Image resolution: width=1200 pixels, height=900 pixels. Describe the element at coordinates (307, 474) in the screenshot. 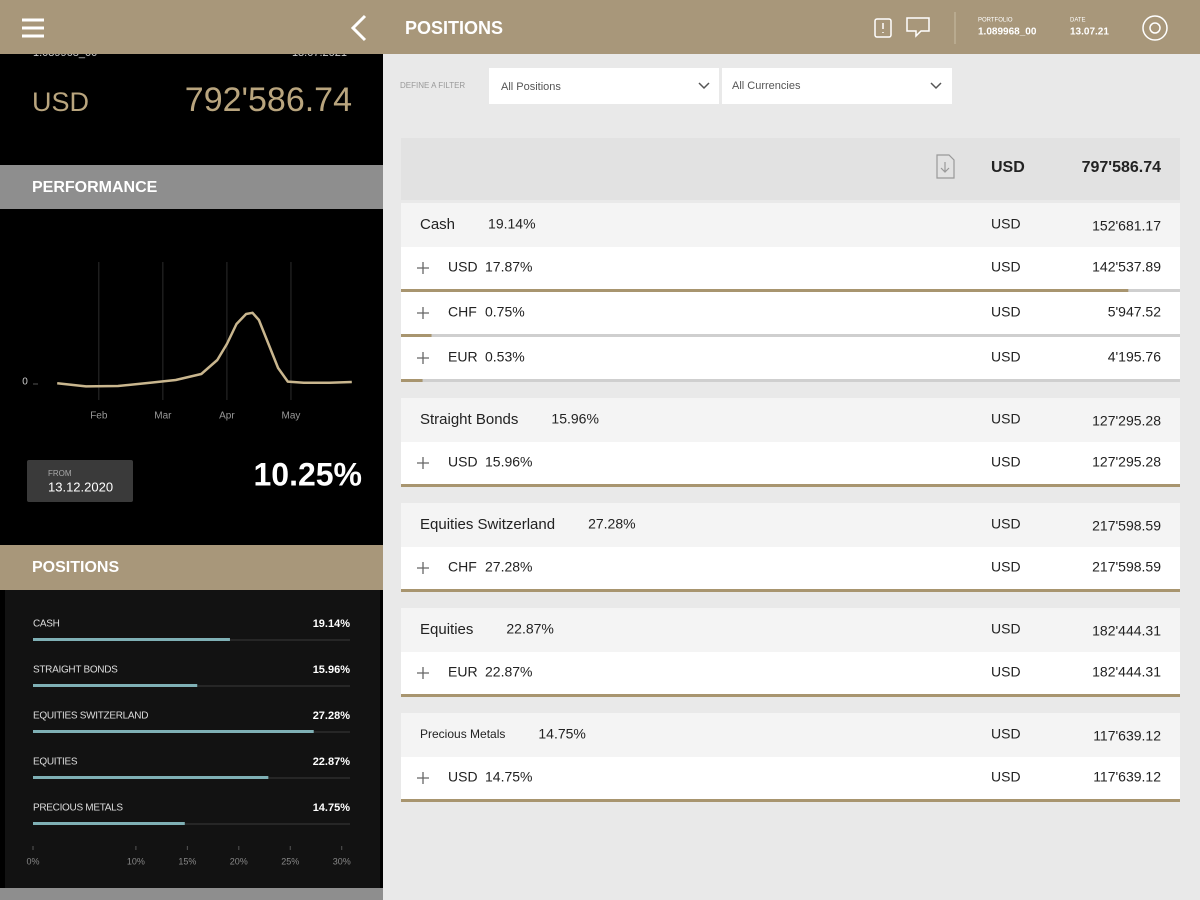

I see `performance-return: 10.25%` at that location.